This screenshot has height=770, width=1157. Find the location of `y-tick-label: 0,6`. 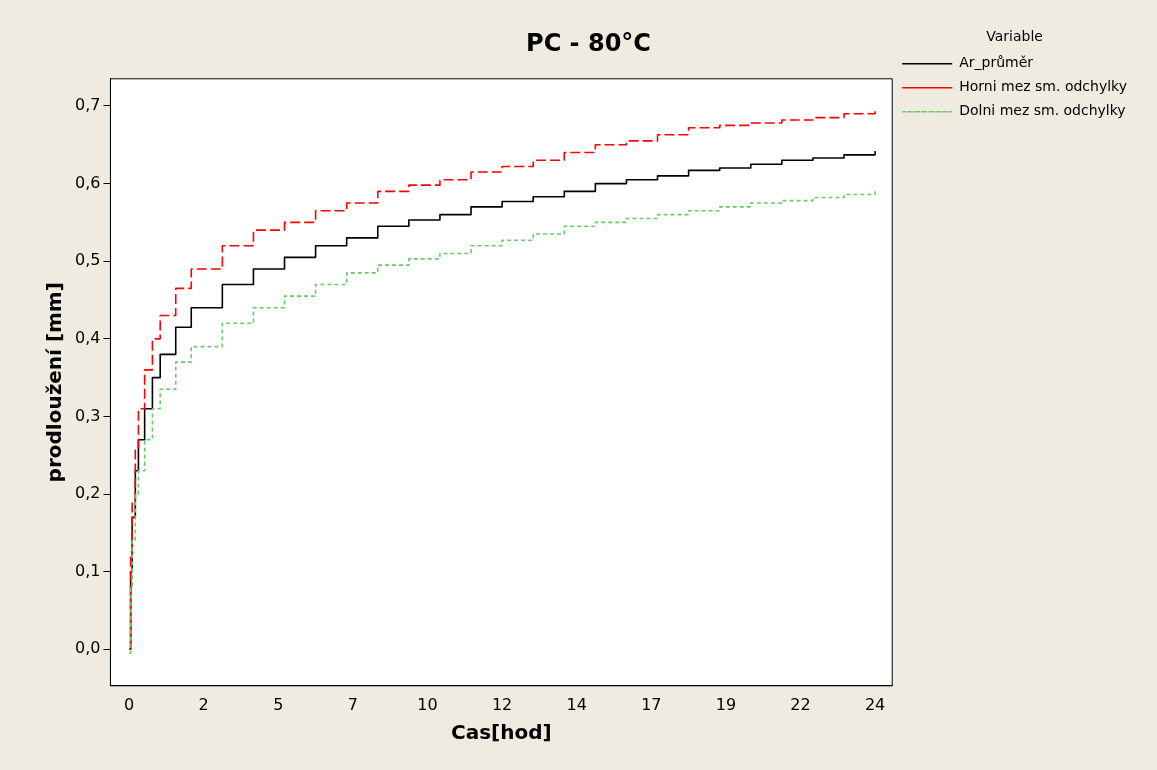

y-tick-label: 0,6 is located at coordinates (87, 182).